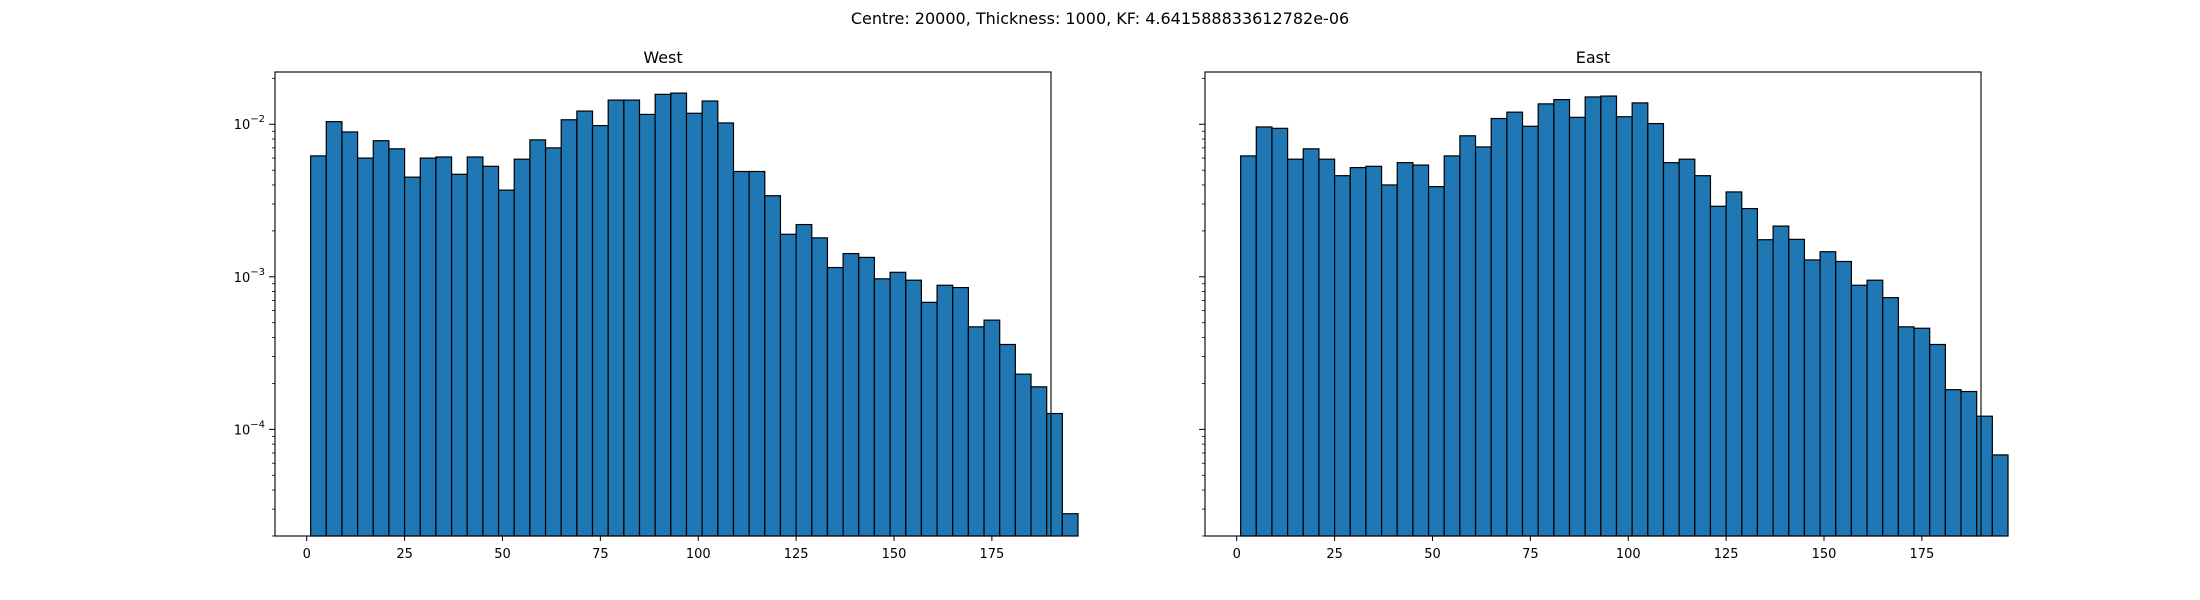  I want to click on x-tick-label: 0, so click(1237, 554).